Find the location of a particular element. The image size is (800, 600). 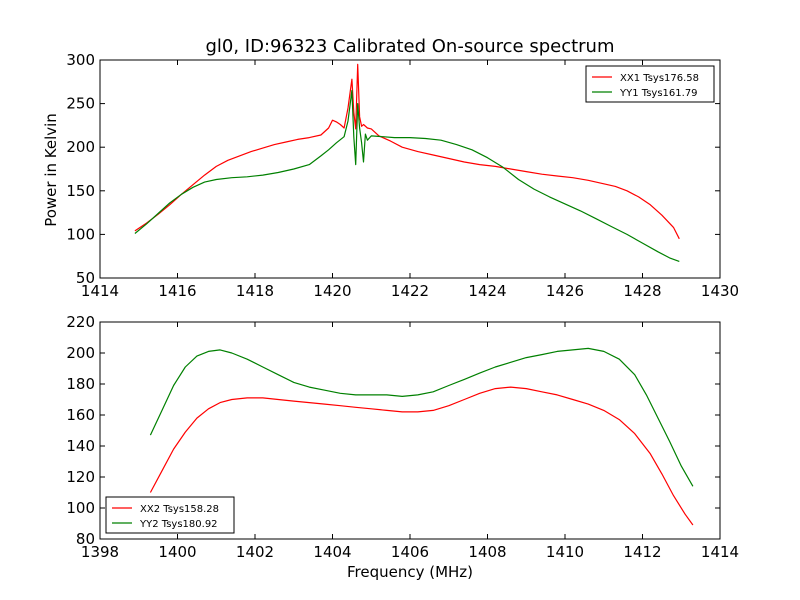

x-tick-label: 1400 is located at coordinates (177, 552).